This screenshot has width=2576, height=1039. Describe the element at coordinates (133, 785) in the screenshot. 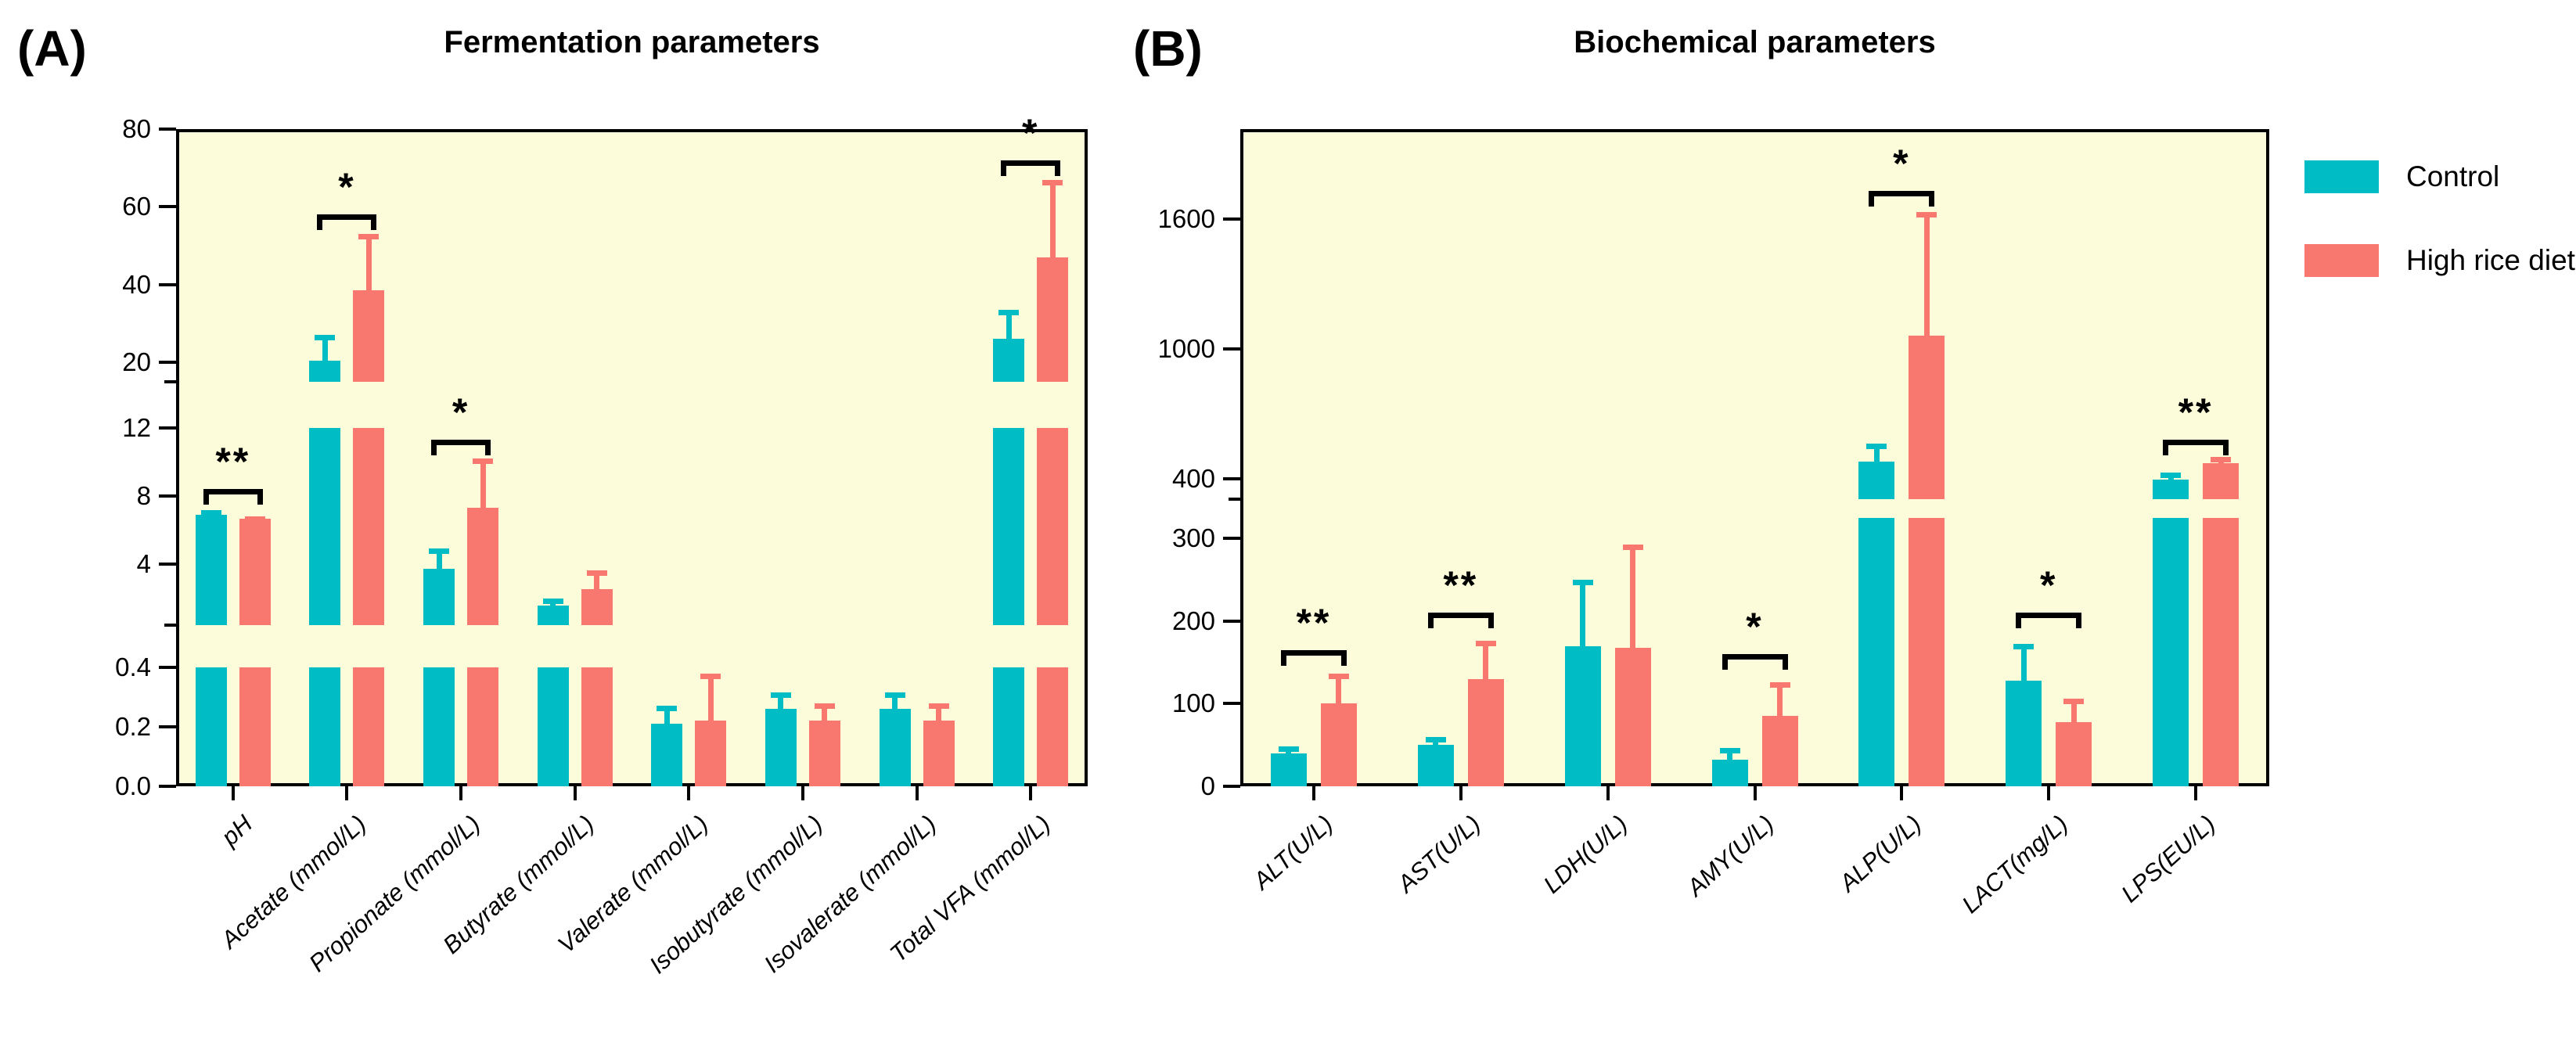

I see `y-axis-tick-label: 0.0` at that location.